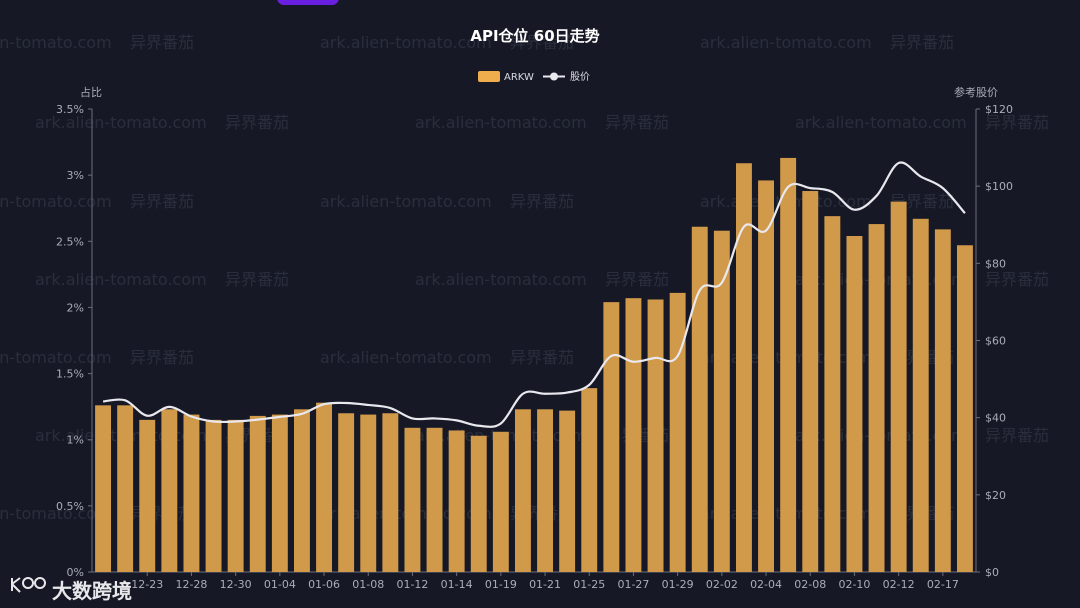 This screenshot has width=1080, height=608. Describe the element at coordinates (70, 241) in the screenshot. I see `left-tick-label: 2.5%` at that location.